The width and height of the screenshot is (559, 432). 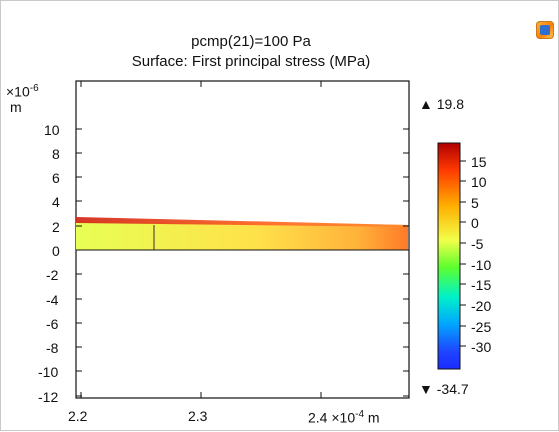 I want to click on colorbar-tick-label: -30, so click(x=481, y=347).